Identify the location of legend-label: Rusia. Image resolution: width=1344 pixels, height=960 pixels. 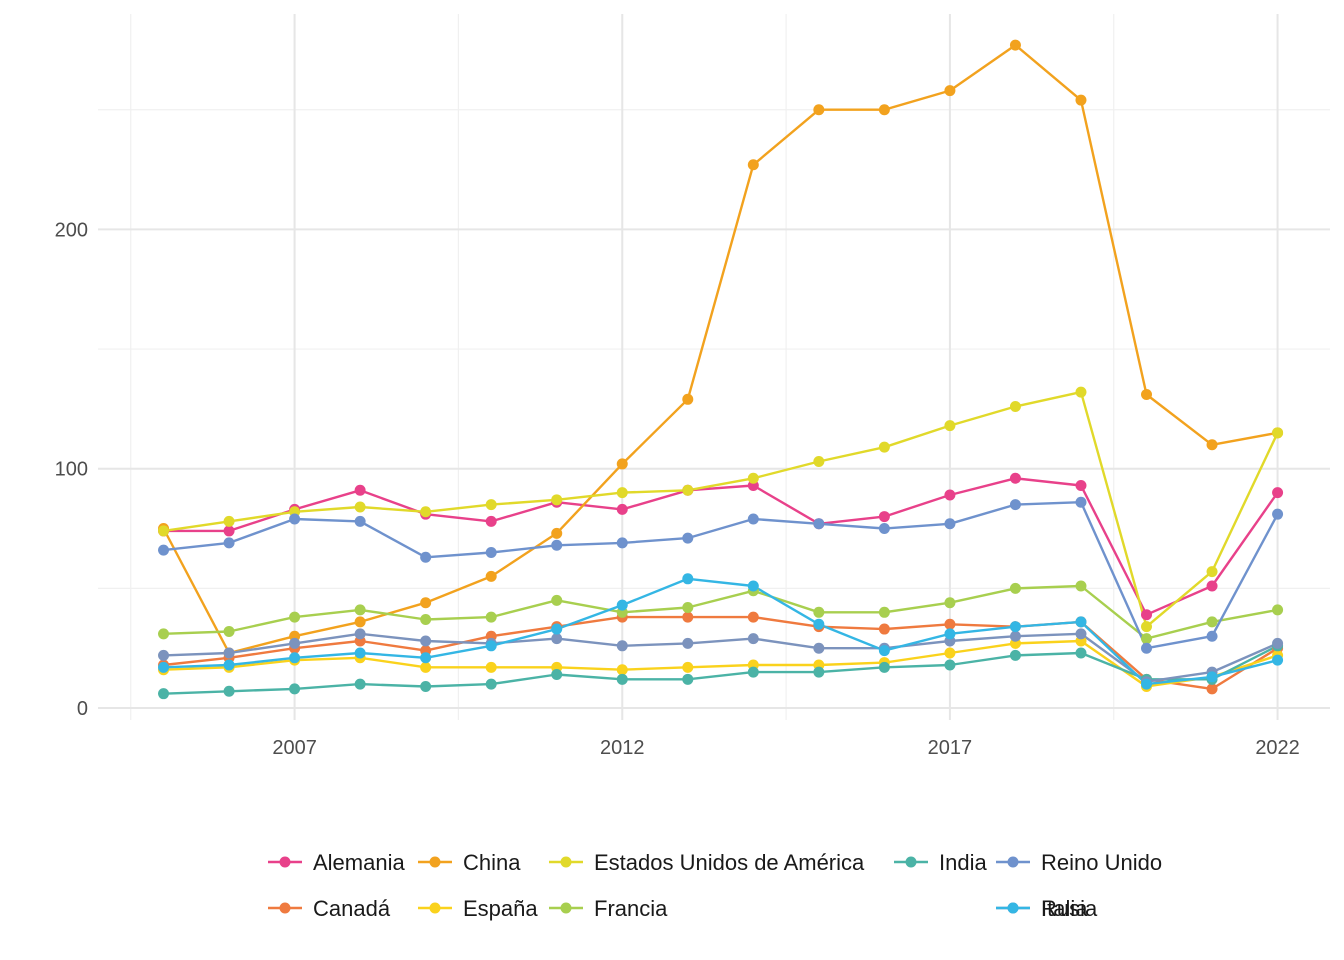
(1069, 908).